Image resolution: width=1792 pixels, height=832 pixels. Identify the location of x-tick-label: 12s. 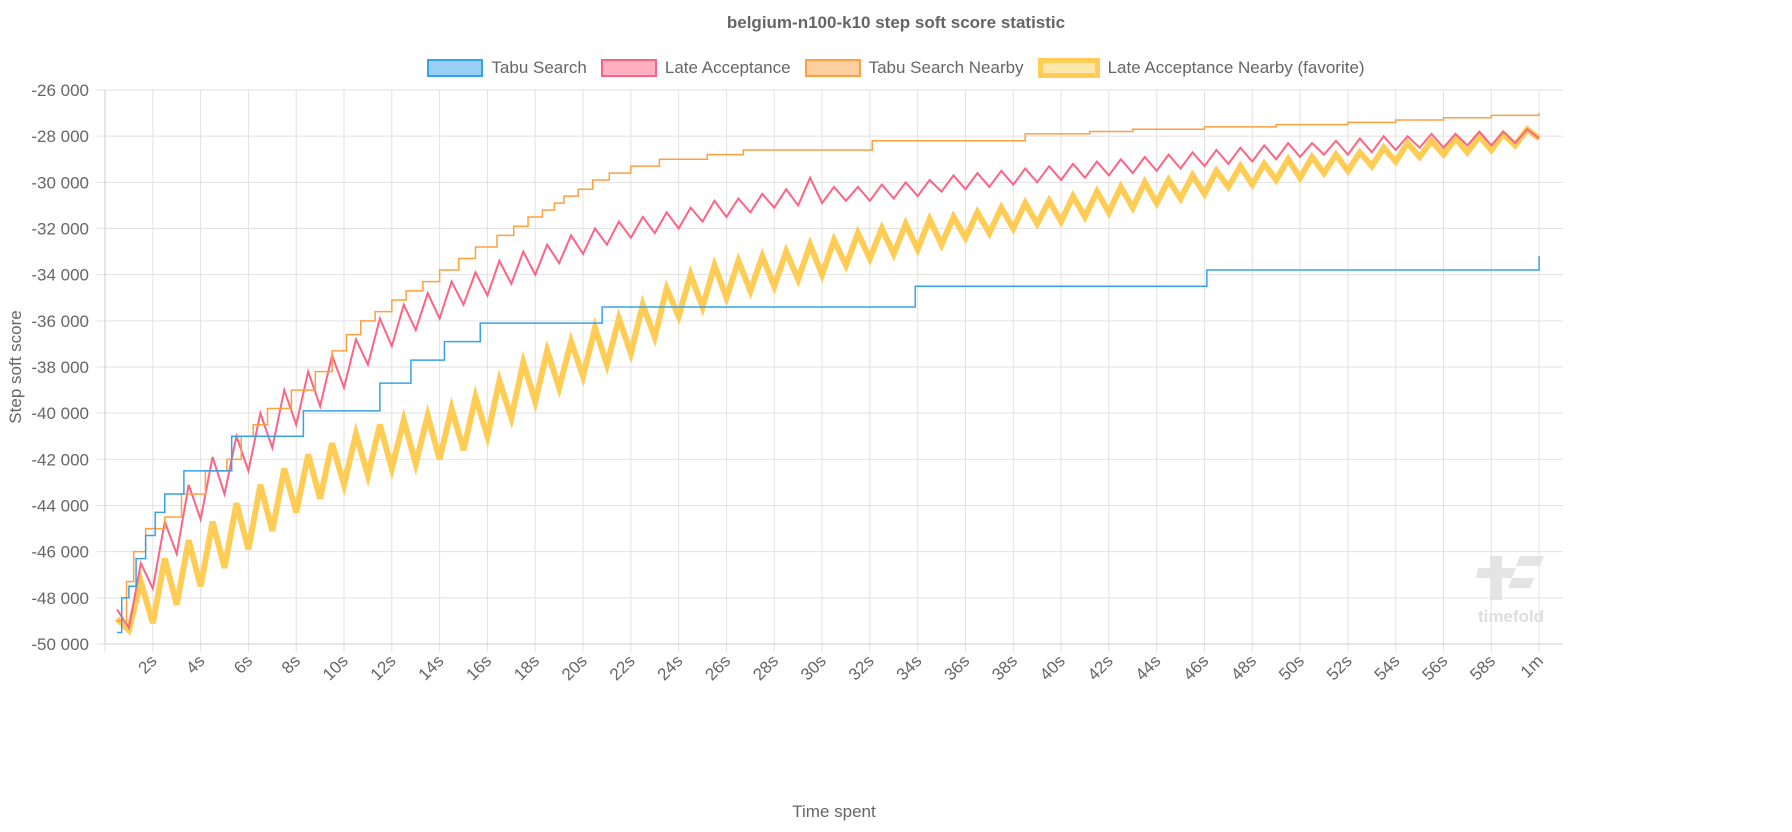
(383, 667).